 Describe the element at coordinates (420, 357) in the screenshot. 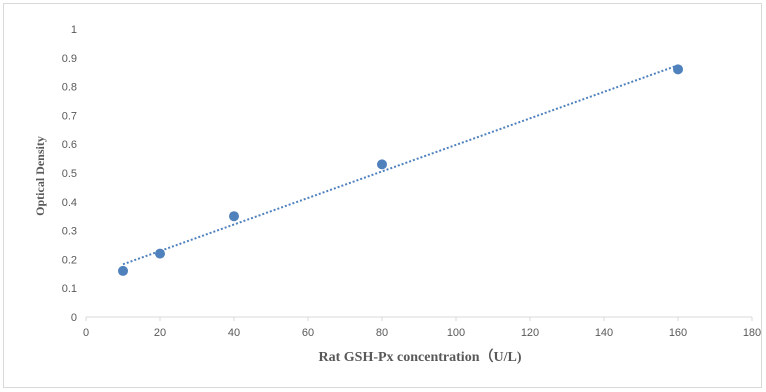

I see `x-axis-title: Rat GSH-Px concentration（U/L)` at that location.